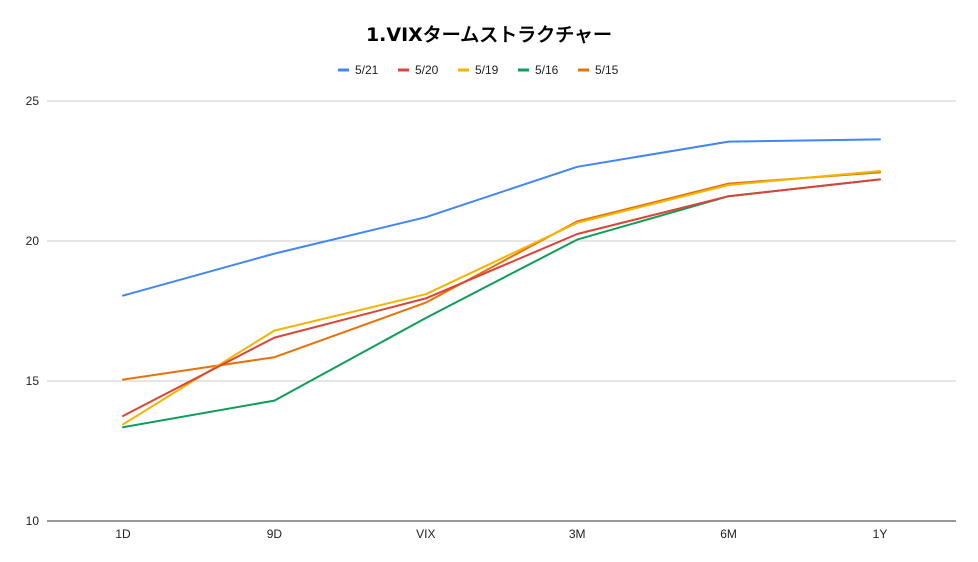 The image size is (978, 562). I want to click on legend-label: 5/20, so click(427, 70).